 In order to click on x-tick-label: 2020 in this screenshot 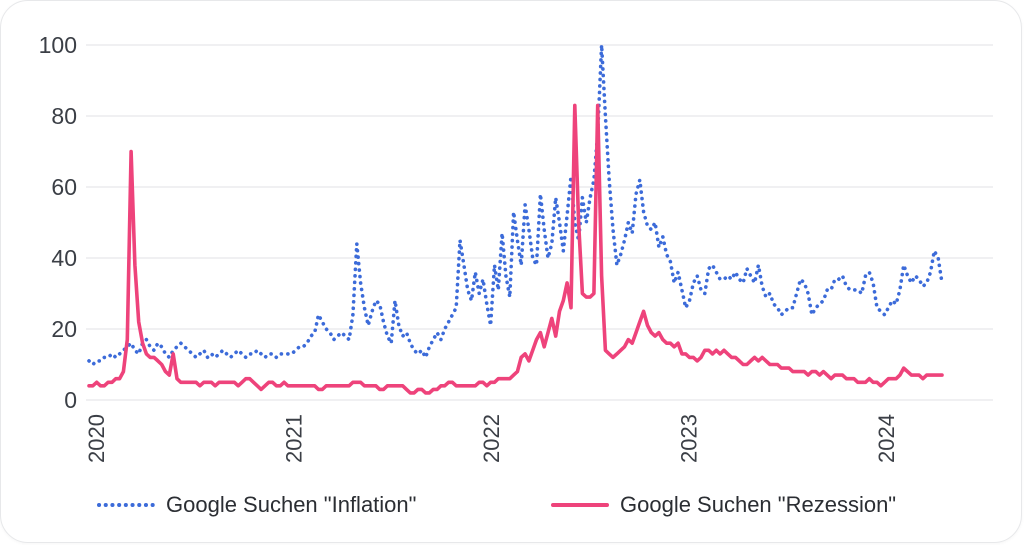, I will do `click(96, 438)`.